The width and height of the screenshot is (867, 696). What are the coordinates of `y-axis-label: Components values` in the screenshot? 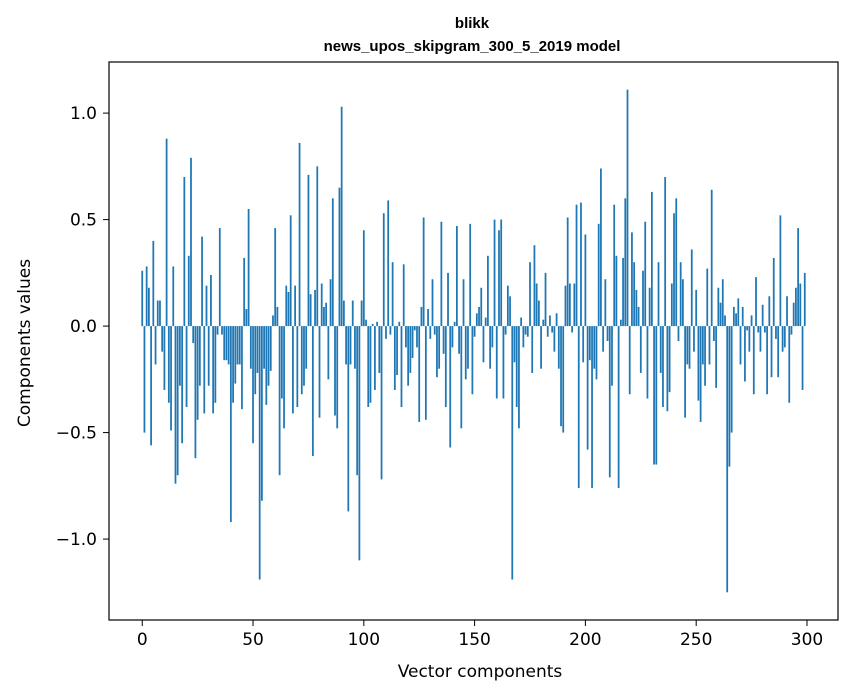 It's located at (25, 343).